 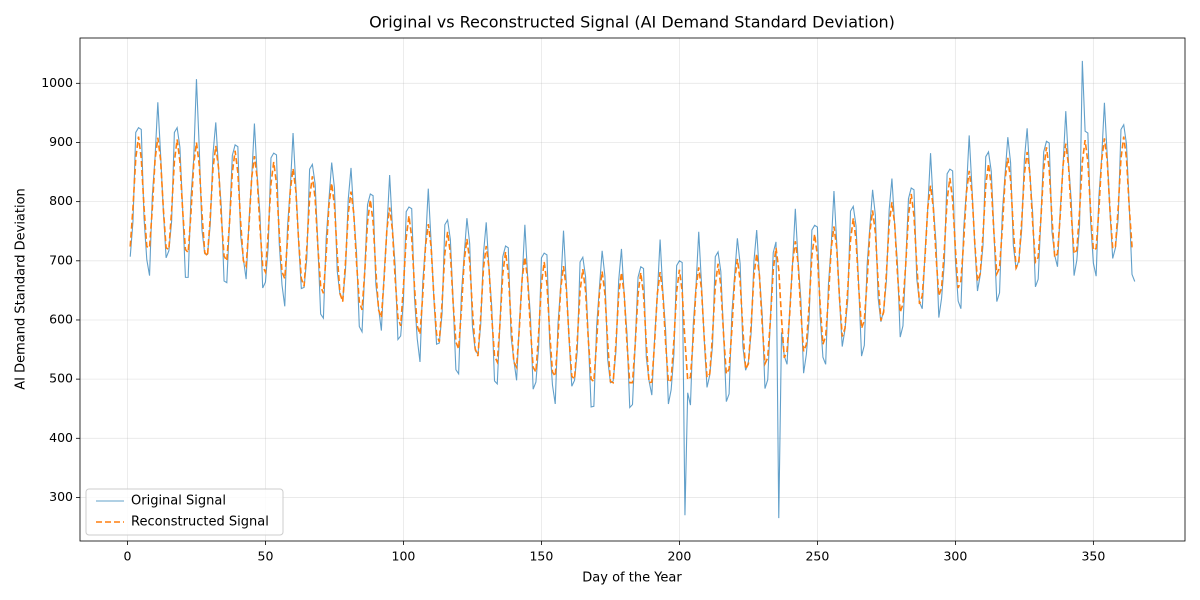 I want to click on y-tick-label: 400, so click(x=61, y=437).